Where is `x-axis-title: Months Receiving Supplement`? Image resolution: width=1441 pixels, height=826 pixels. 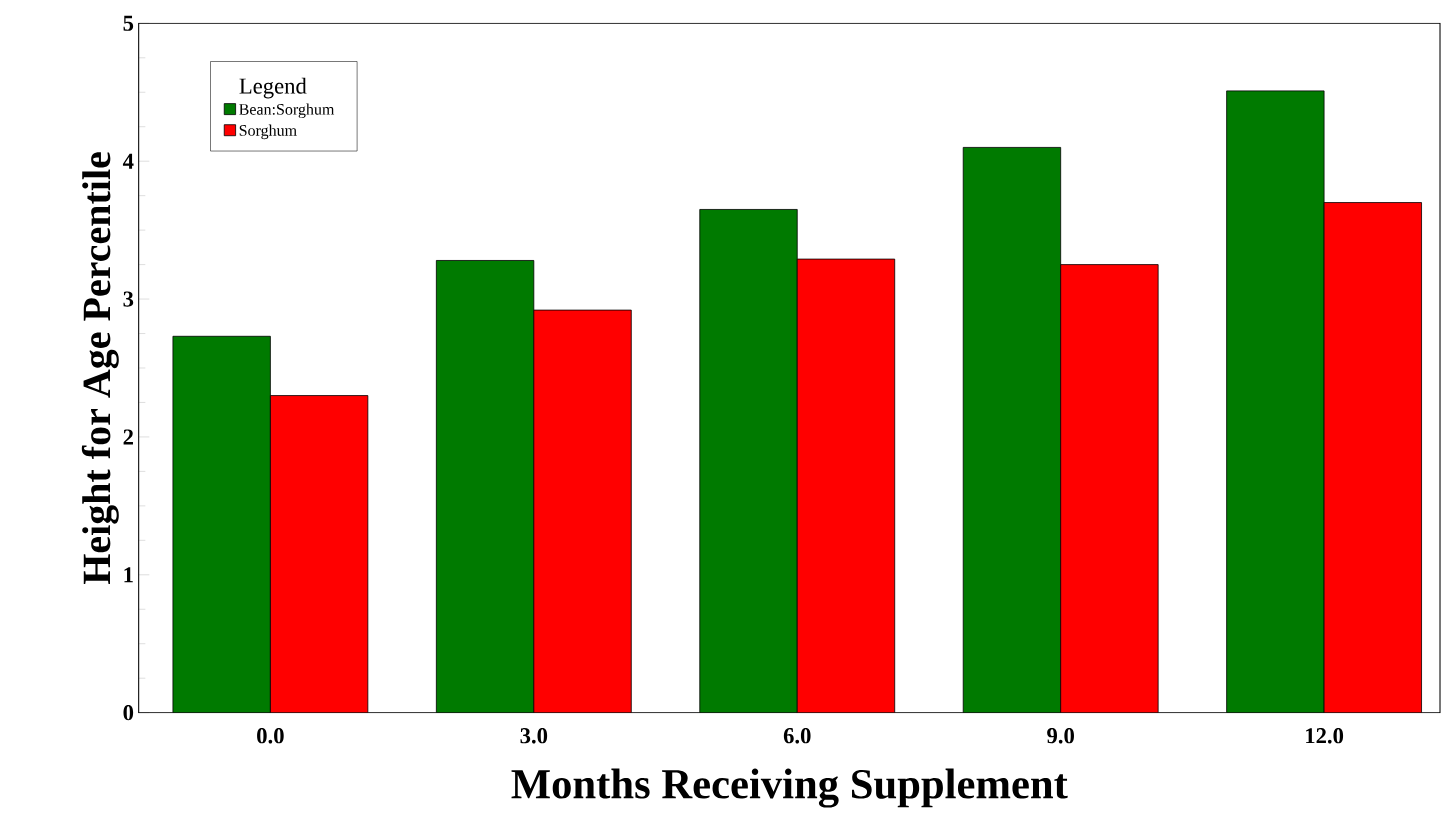
x-axis-title: Months Receiving Supplement is located at coordinates (789, 788).